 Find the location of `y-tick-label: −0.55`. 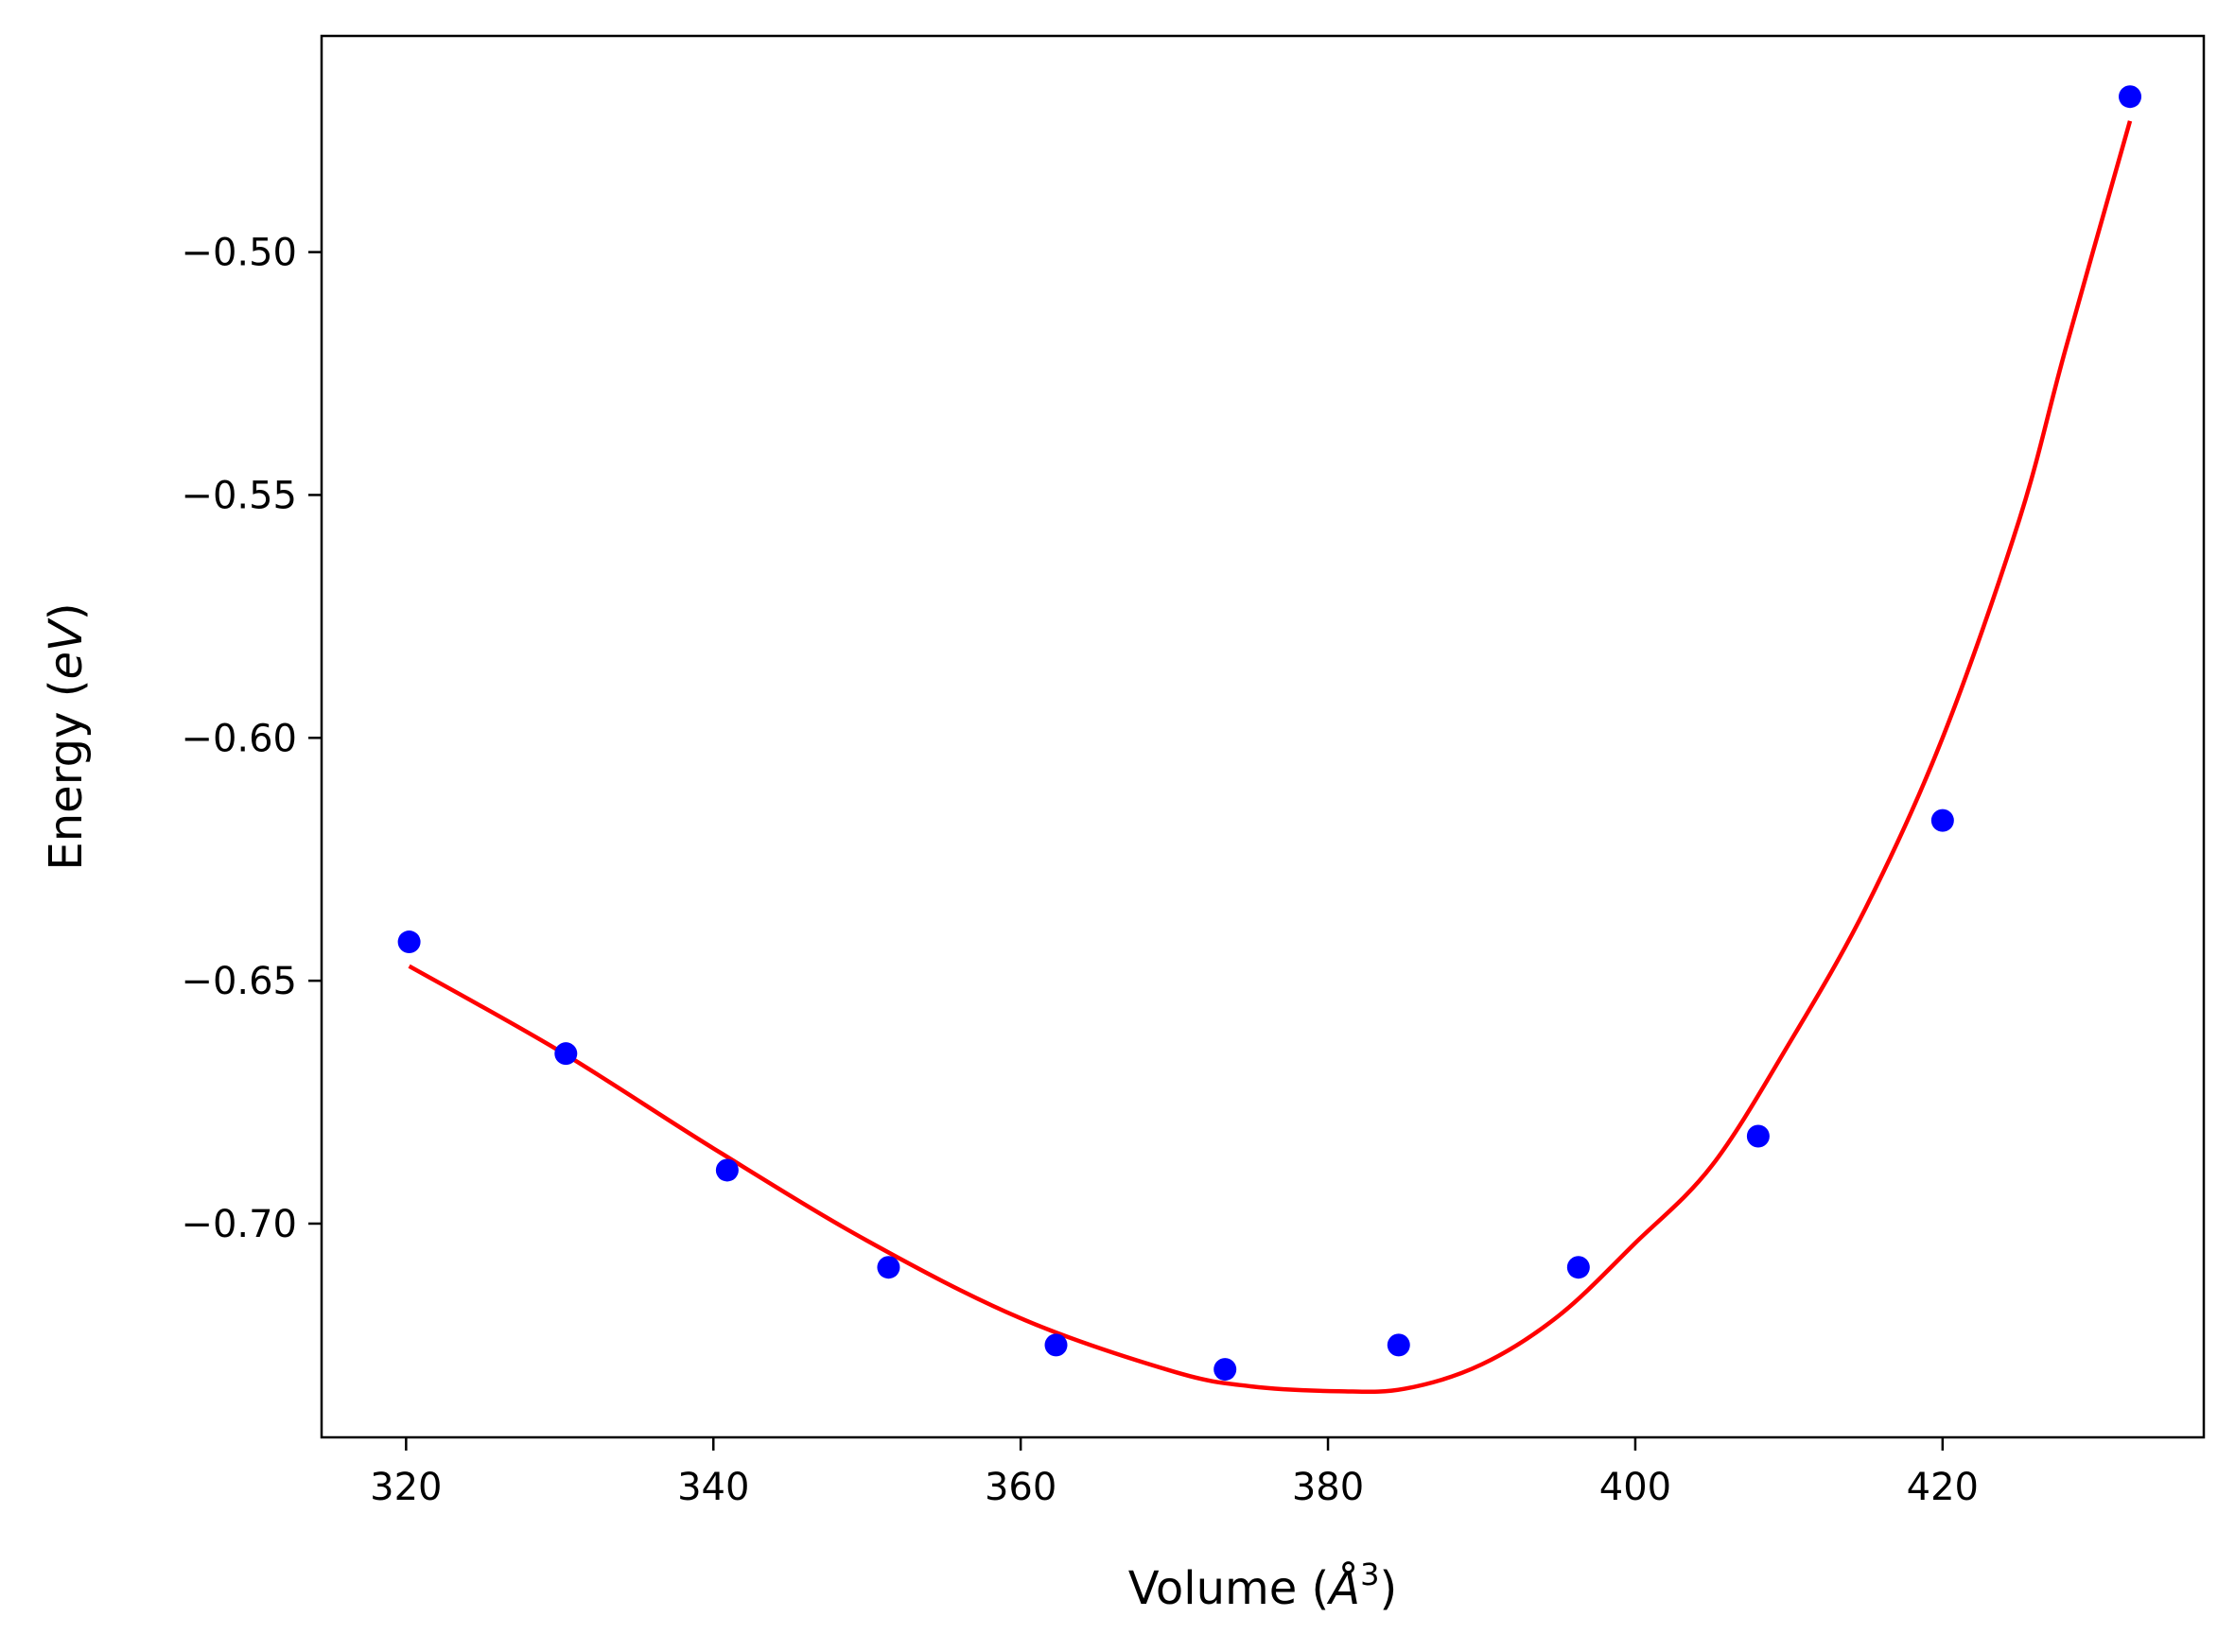

y-tick-label: −0.55 is located at coordinates (239, 496).